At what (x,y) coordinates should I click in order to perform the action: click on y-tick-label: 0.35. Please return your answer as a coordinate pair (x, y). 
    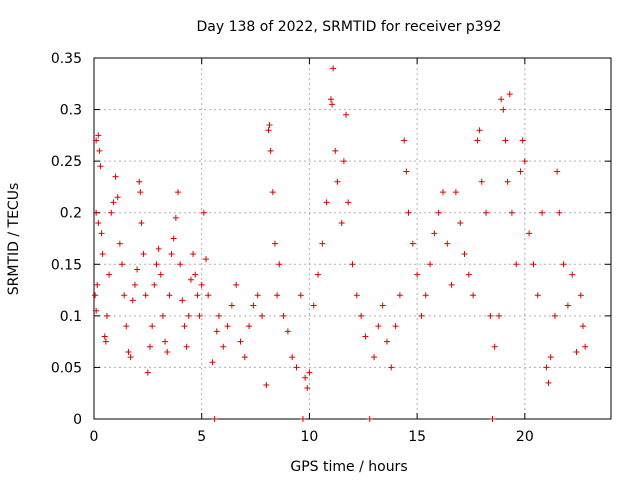
    Looking at the image, I should click on (66, 59).